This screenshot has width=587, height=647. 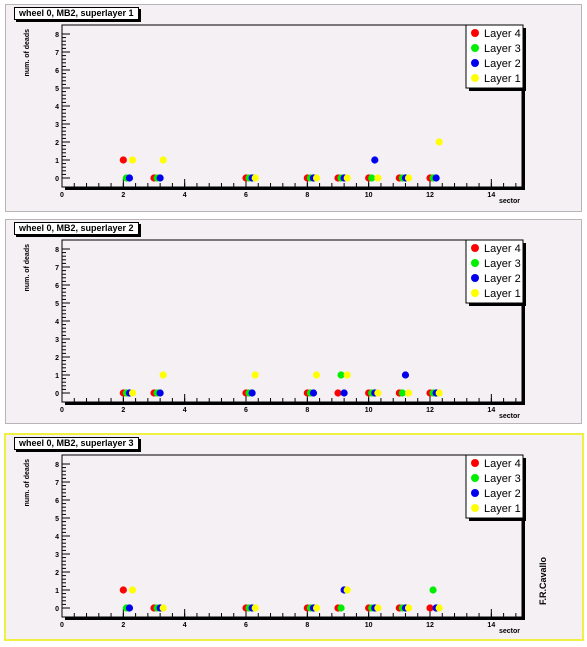 I want to click on x-axis-label: sector, so click(x=509, y=631).